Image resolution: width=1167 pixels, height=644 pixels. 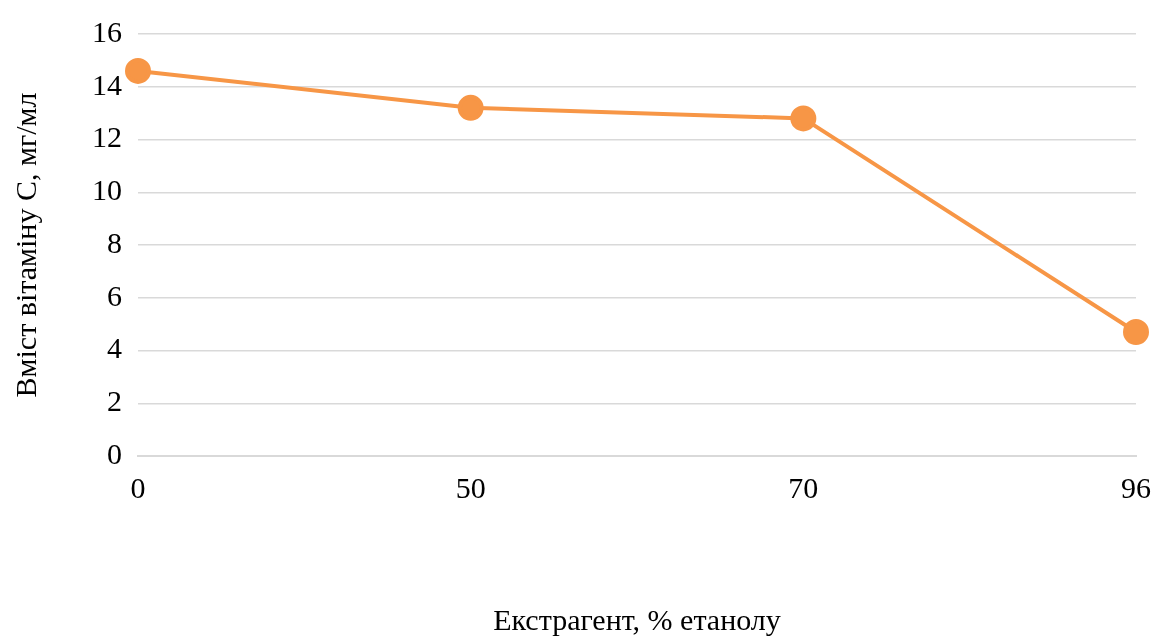 I want to click on y-axis-title: Вміст вітаміну С, мг/мл, so click(x=25, y=245).